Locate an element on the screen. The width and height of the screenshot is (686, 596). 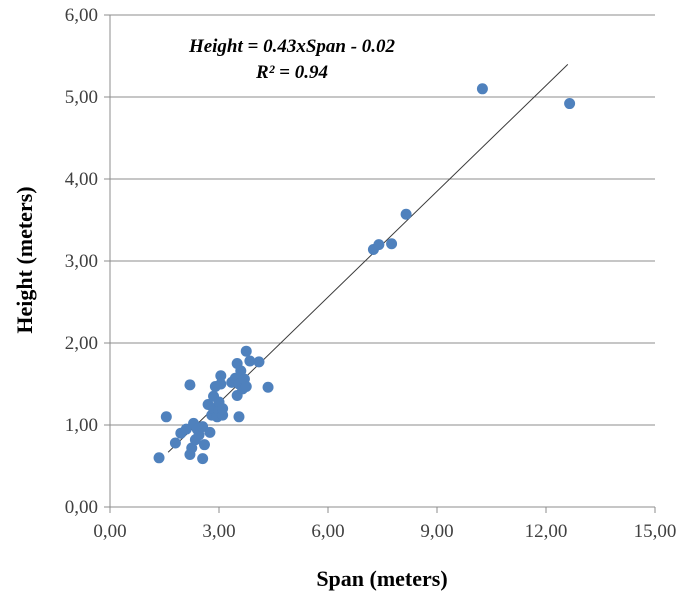
x-tick-label: 6,00 is located at coordinates (327, 531).